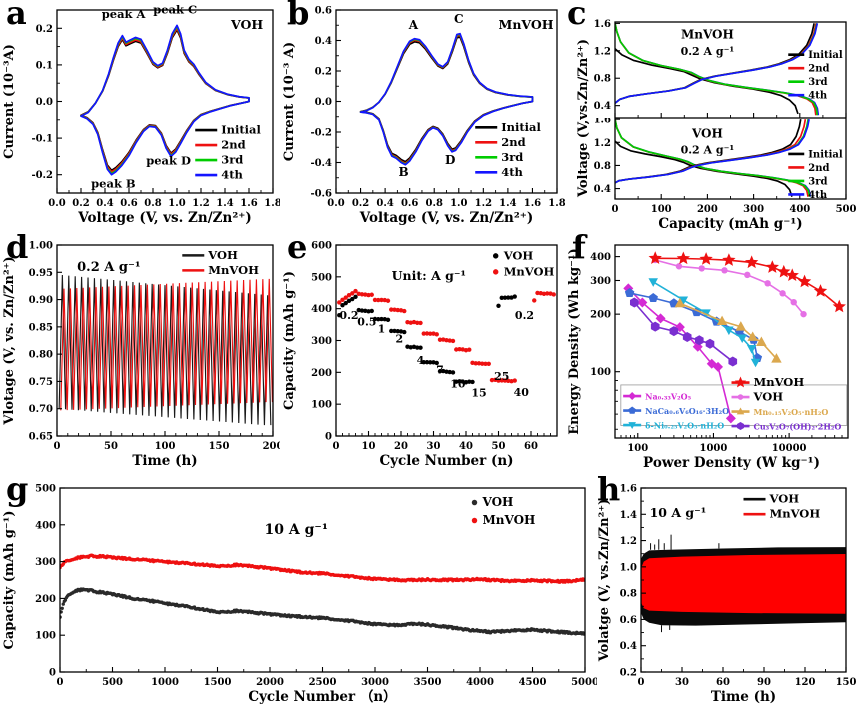 The image size is (856, 718). Describe the element at coordinates (583, 118) in the screenshot. I see `shared-y-axis-label: Voltage (V,vs.Zn/Zn²⁺)` at that location.